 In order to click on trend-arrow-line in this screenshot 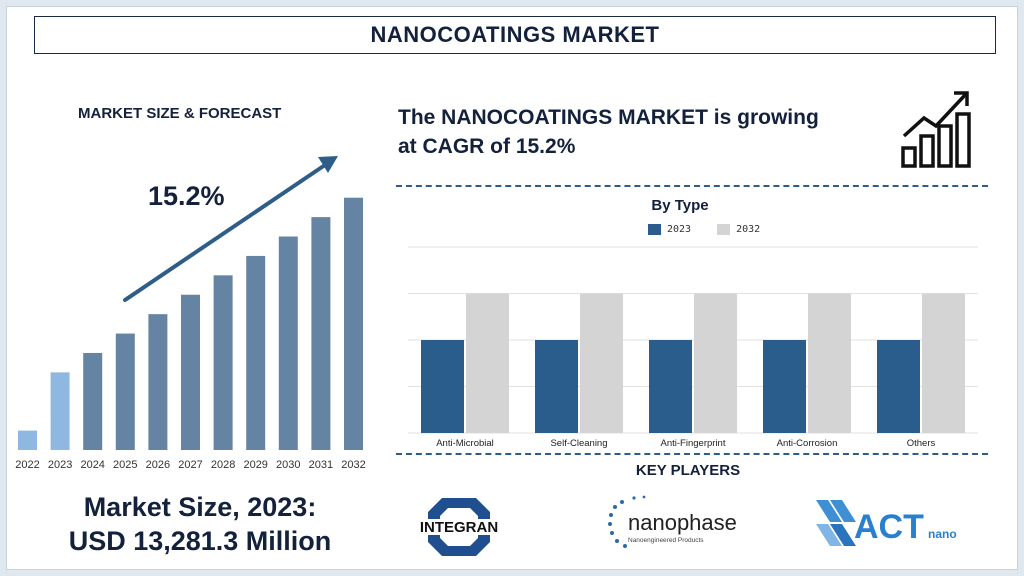, I will do `click(225, 232)`.